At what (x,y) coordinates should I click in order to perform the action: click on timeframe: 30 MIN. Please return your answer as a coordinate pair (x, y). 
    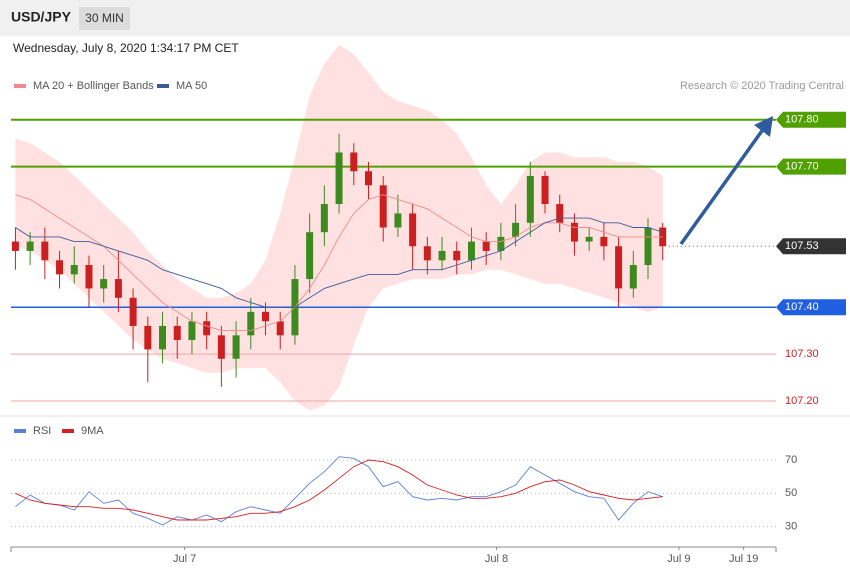
    Looking at the image, I should click on (104, 18).